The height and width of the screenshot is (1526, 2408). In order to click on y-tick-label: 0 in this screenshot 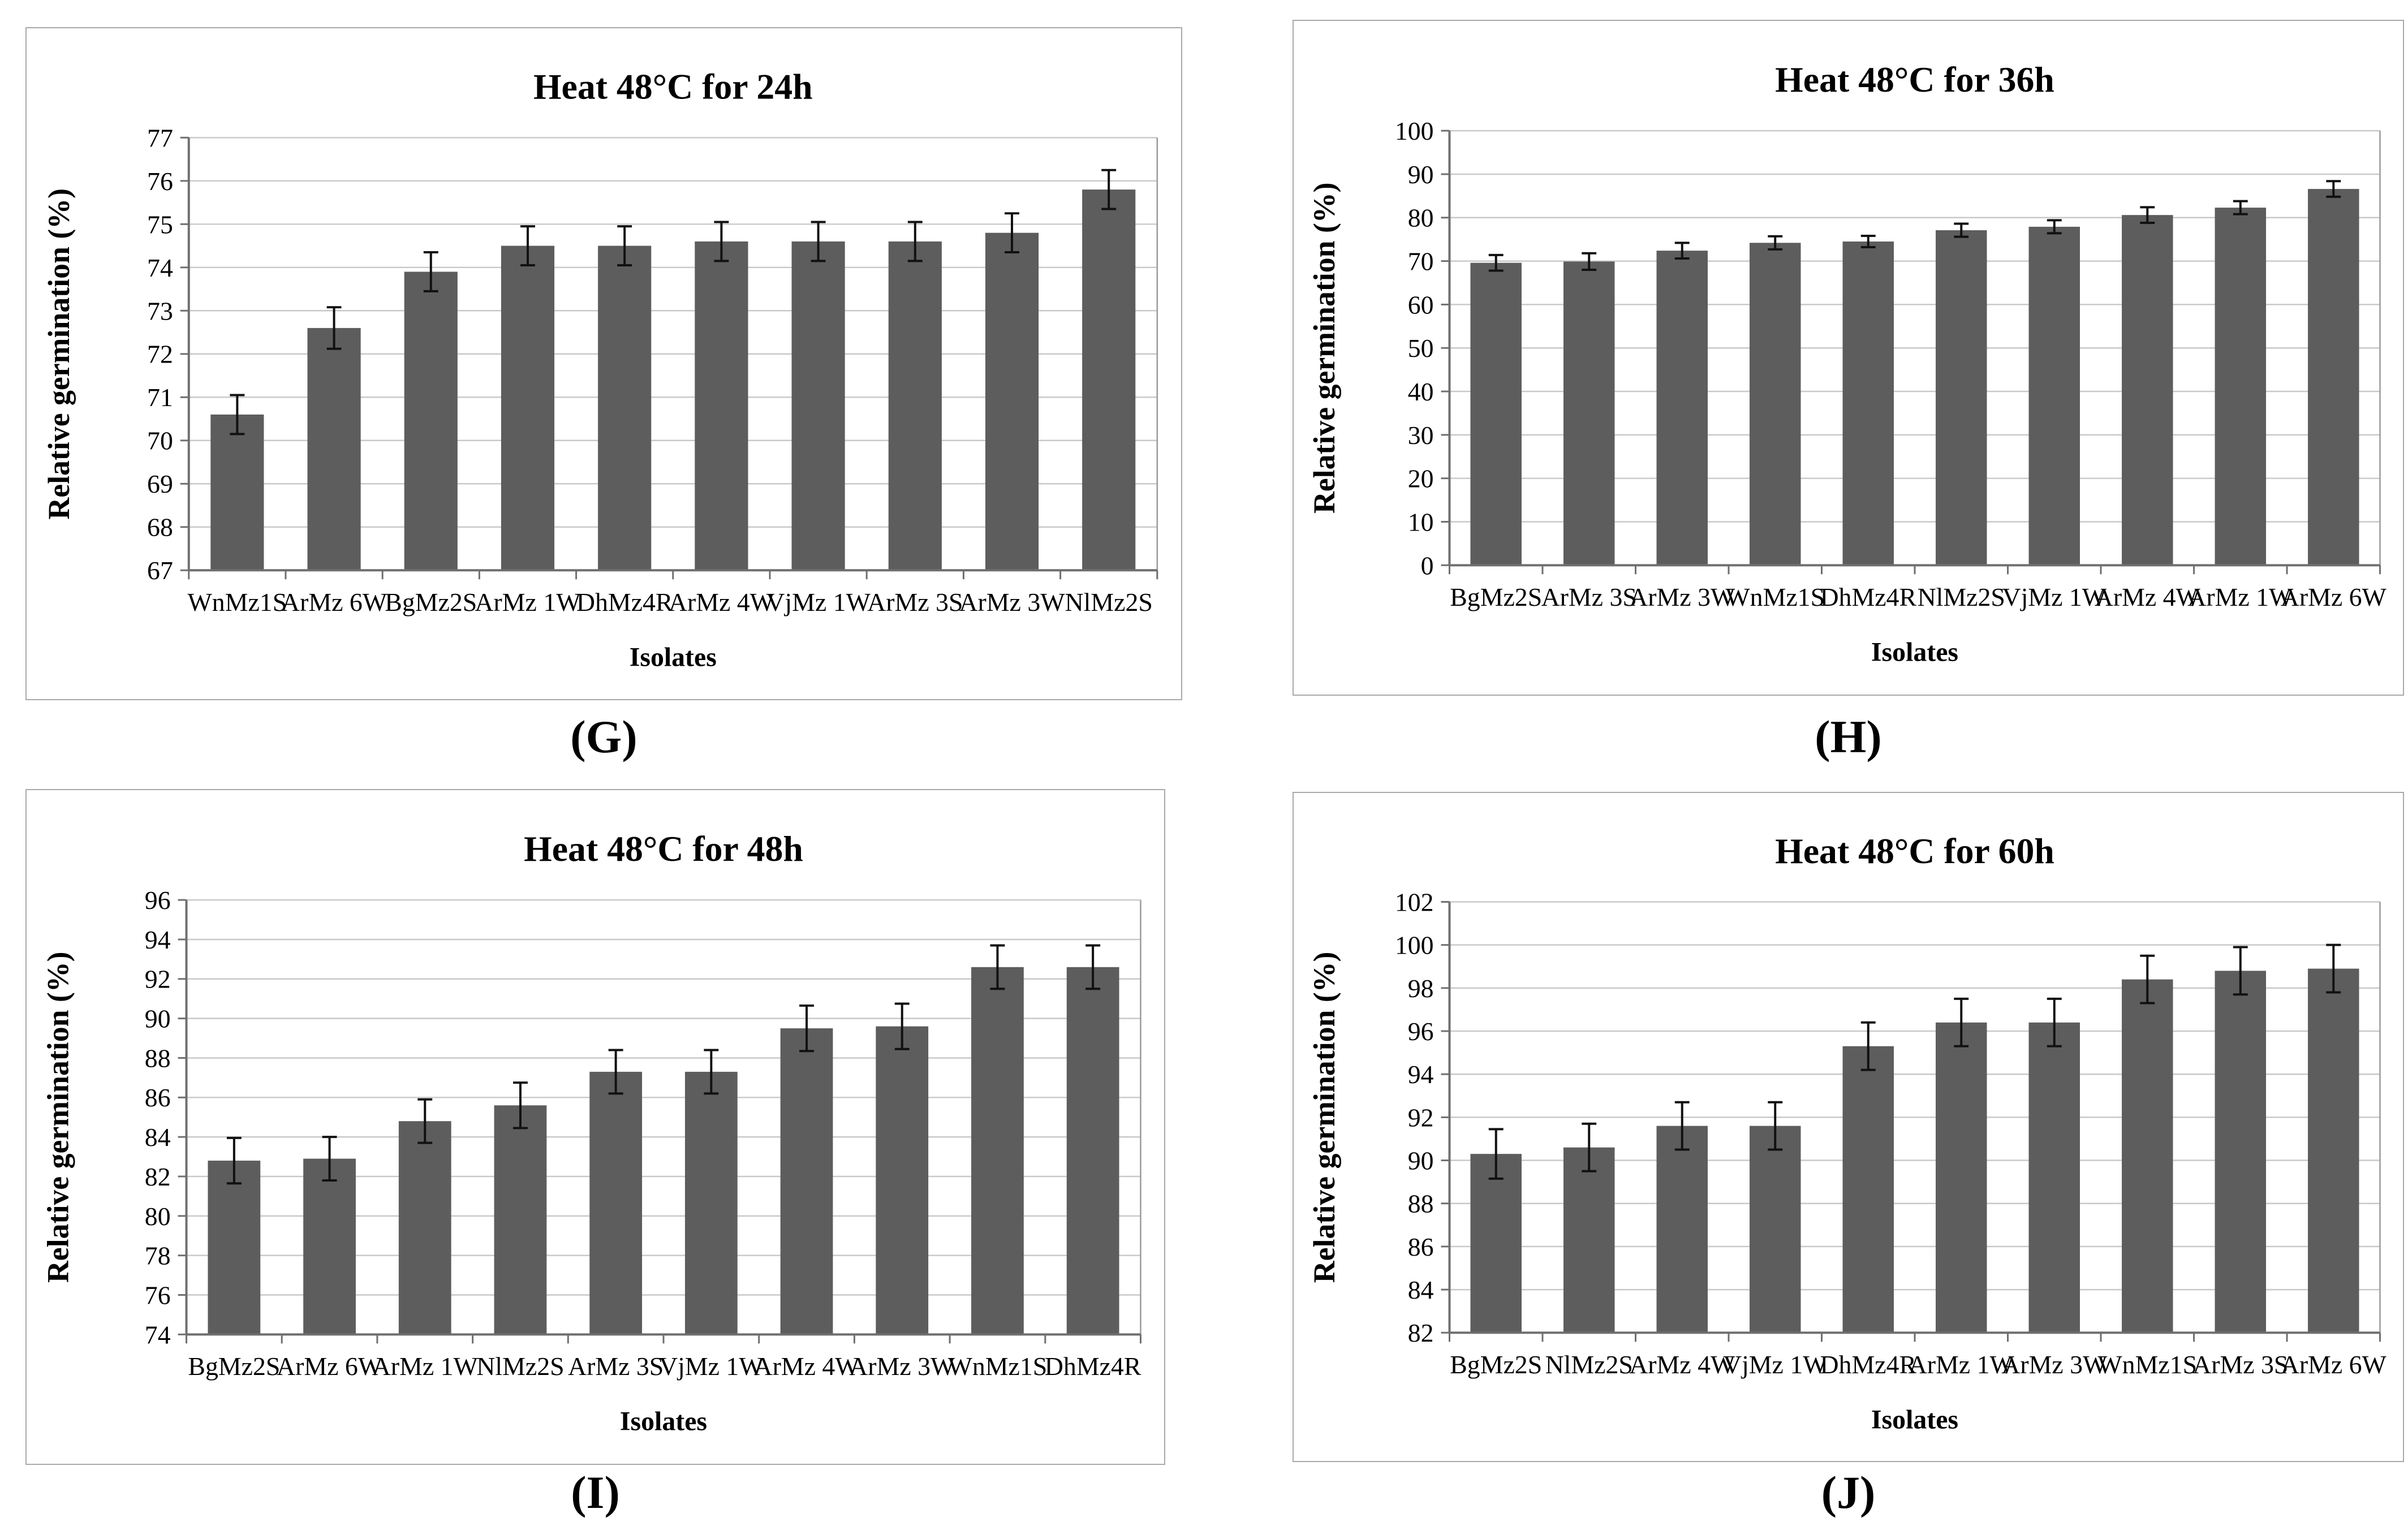, I will do `click(1427, 565)`.